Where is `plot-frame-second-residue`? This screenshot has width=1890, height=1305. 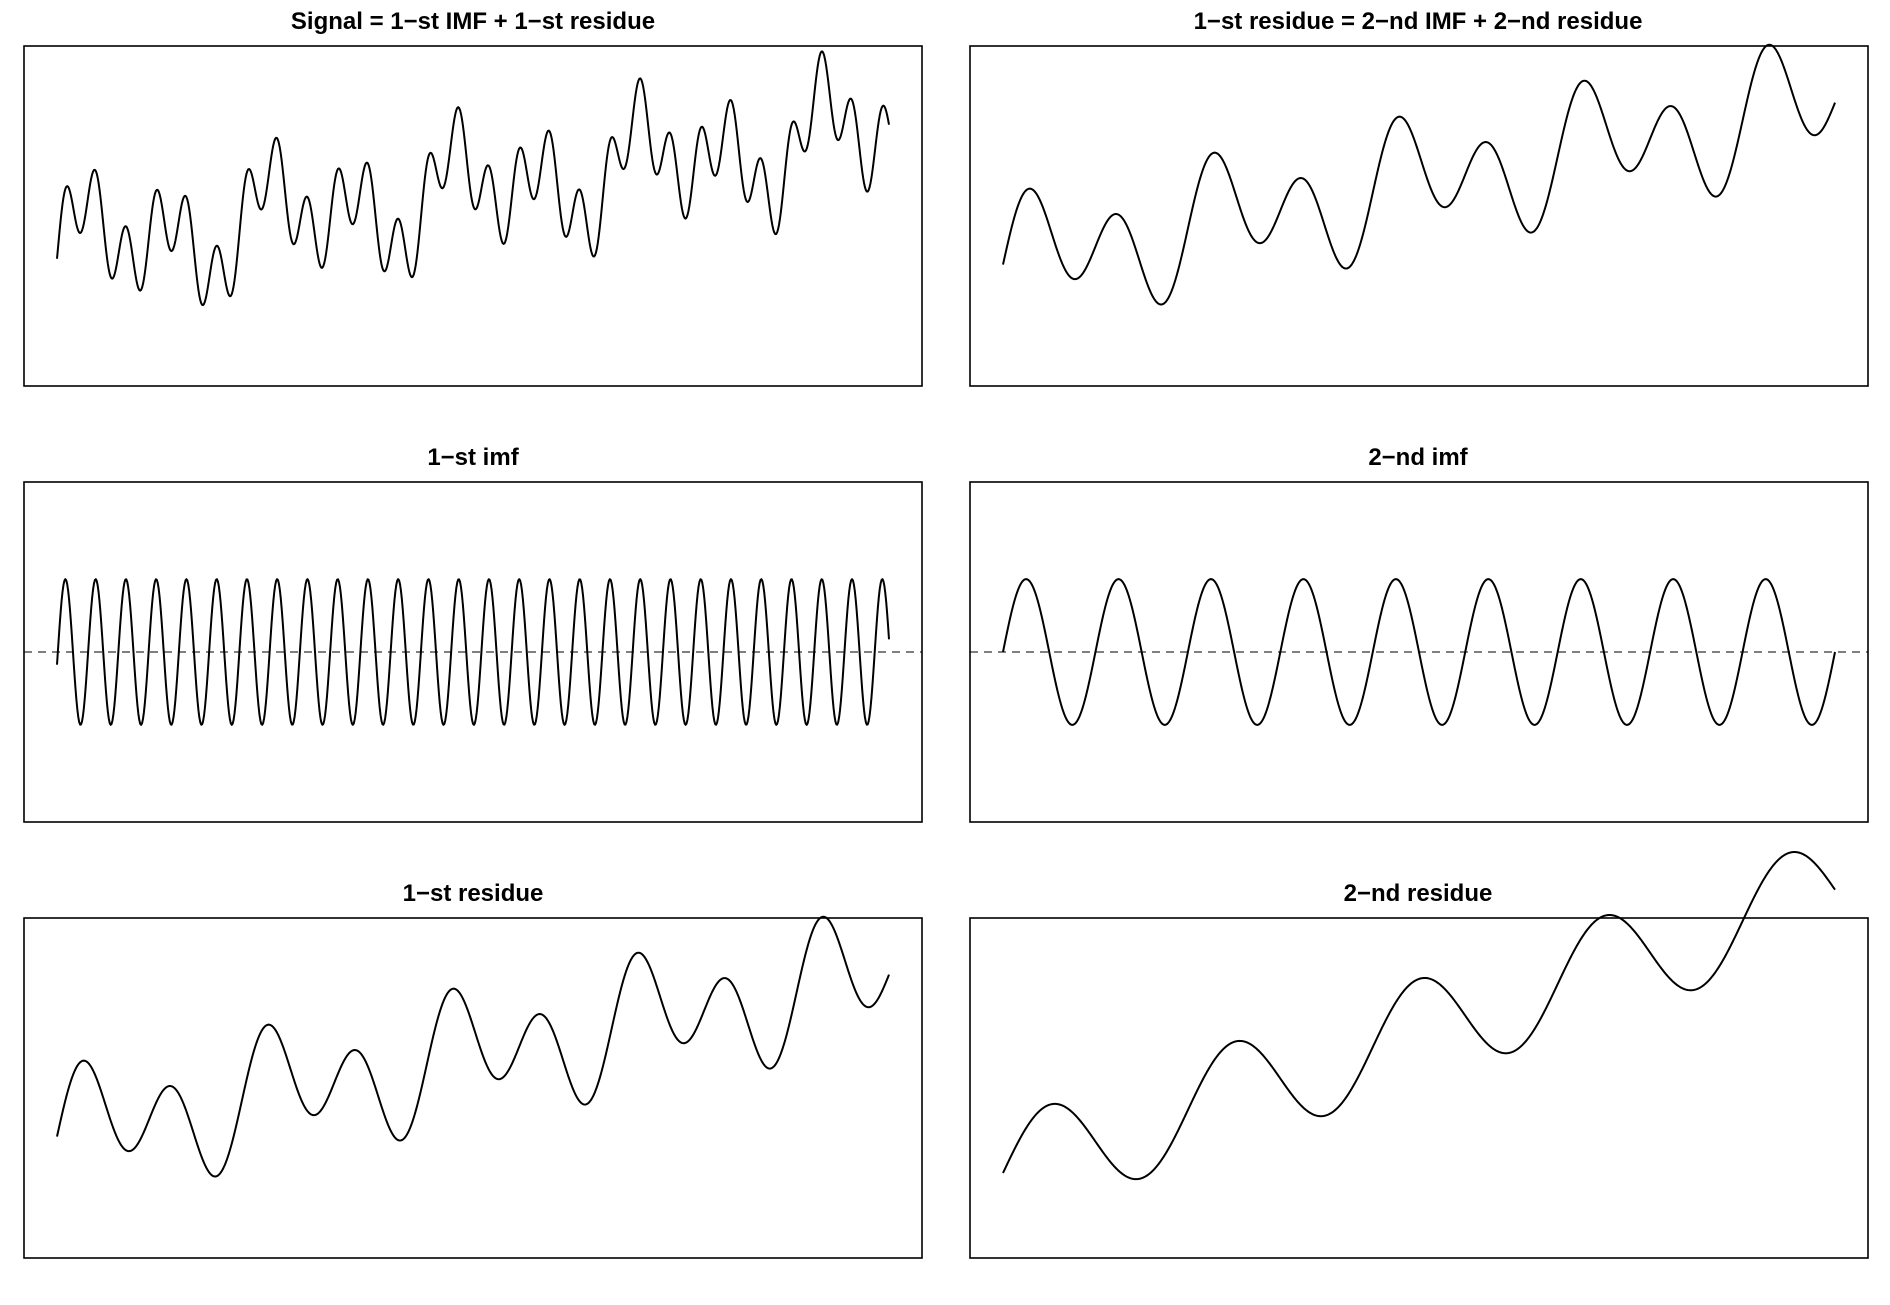
plot-frame-second-residue is located at coordinates (1419, 1088).